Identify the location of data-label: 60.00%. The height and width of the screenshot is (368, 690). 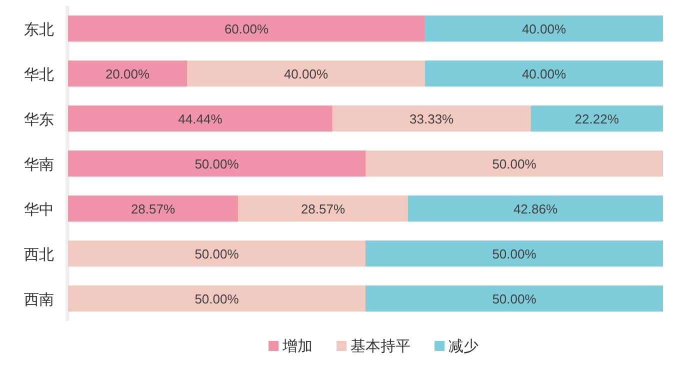
(246, 29).